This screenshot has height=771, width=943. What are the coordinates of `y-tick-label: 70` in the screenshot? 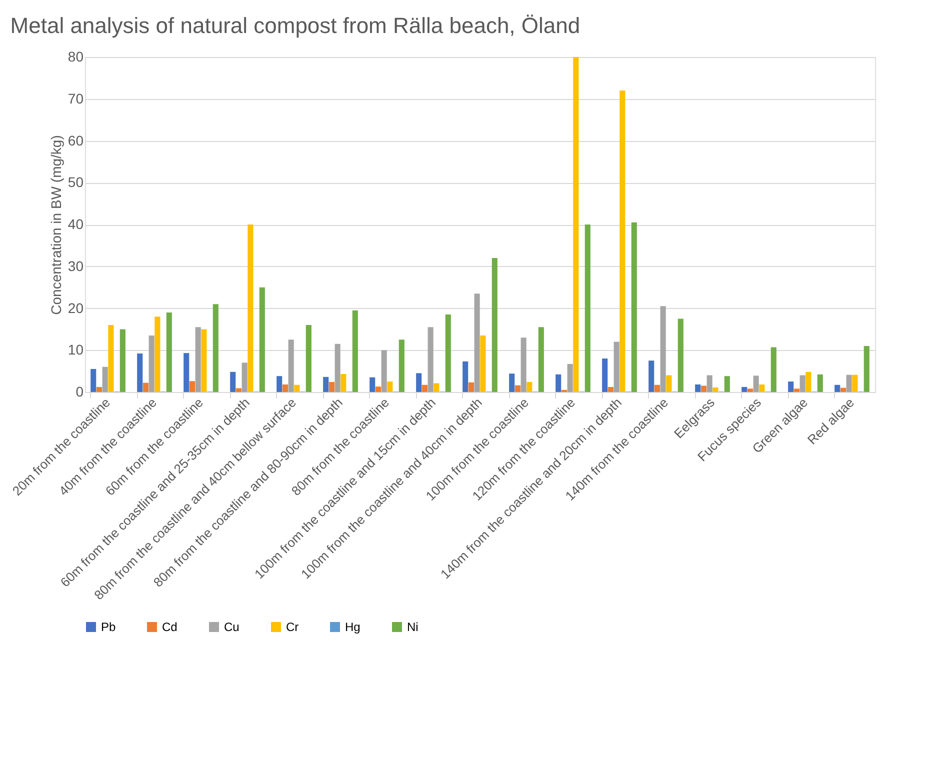 It's located at (76, 98).